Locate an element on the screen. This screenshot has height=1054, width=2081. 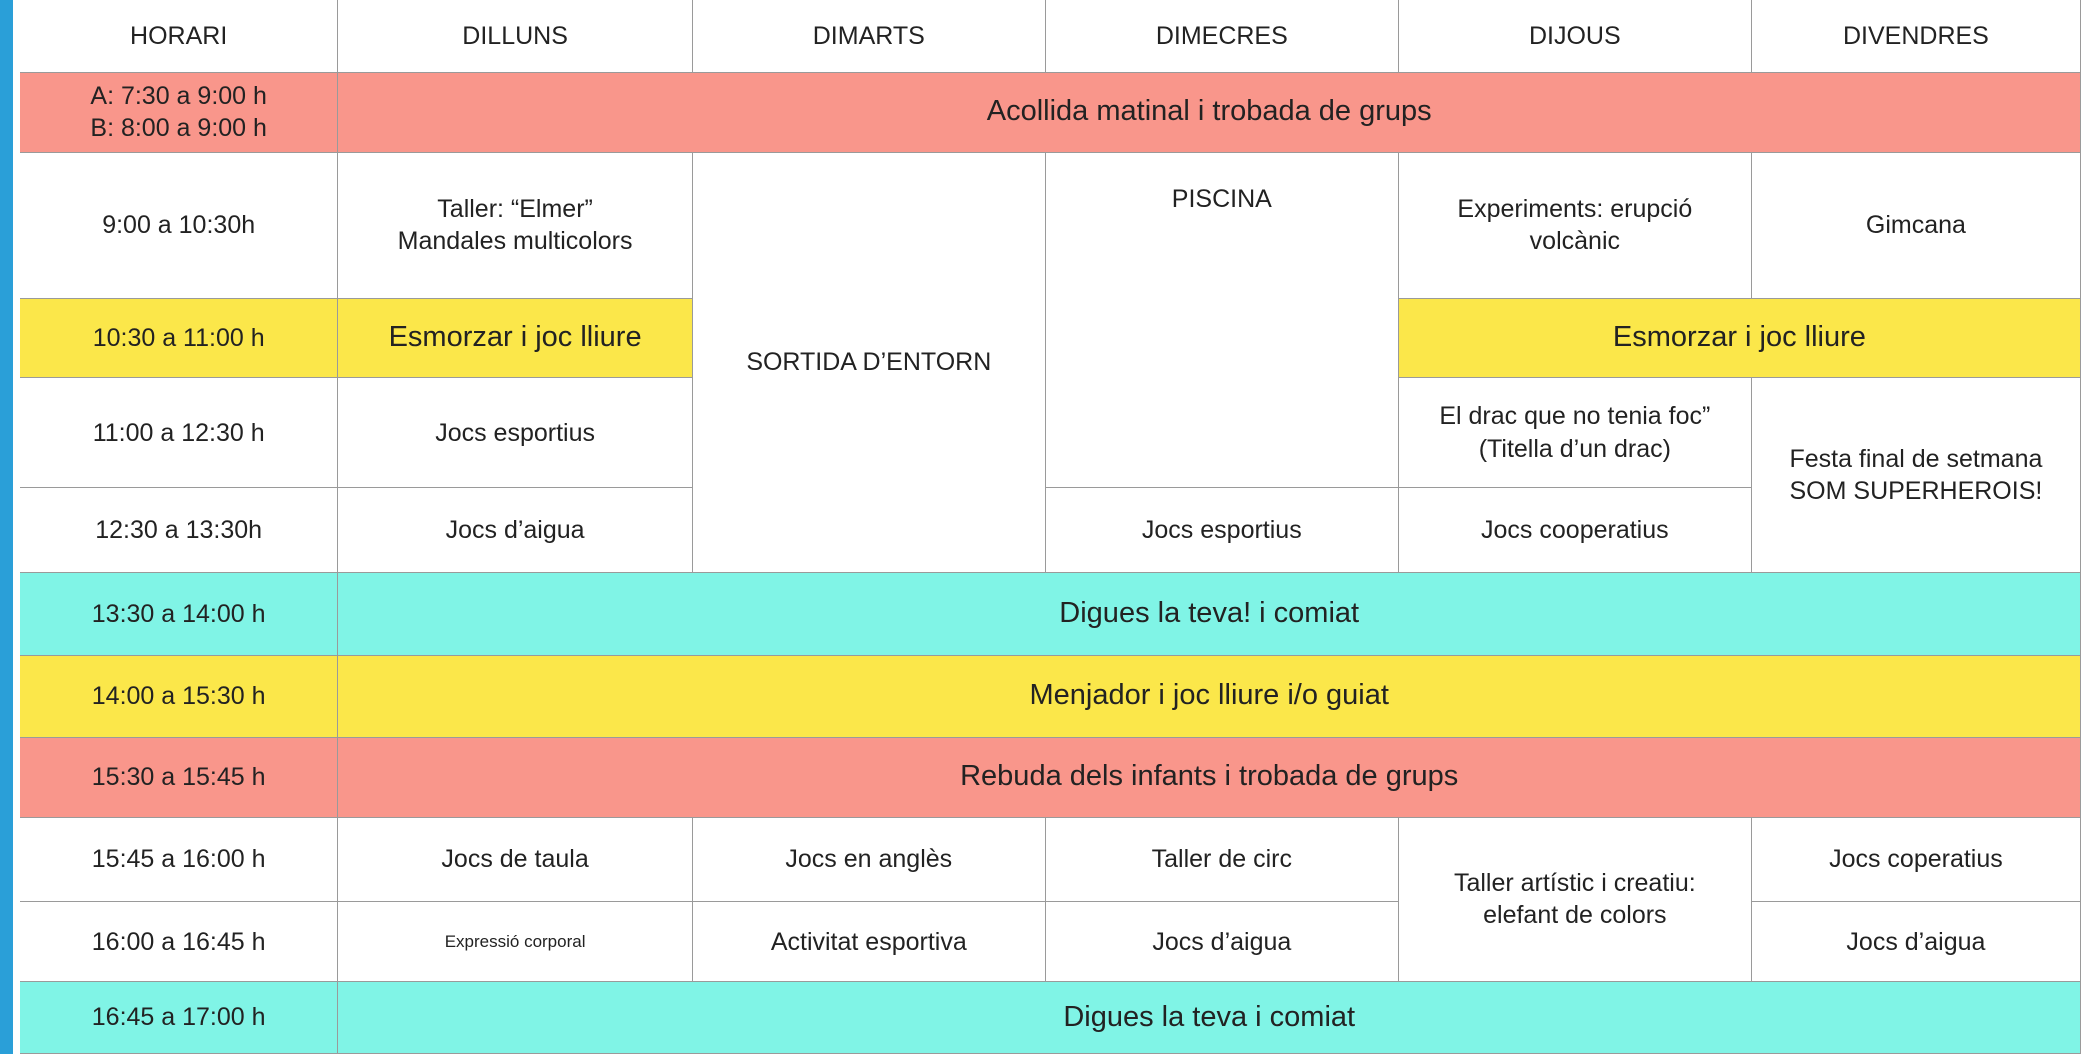
time-cell: 13:30 a 14:00 h is located at coordinates (179, 614).